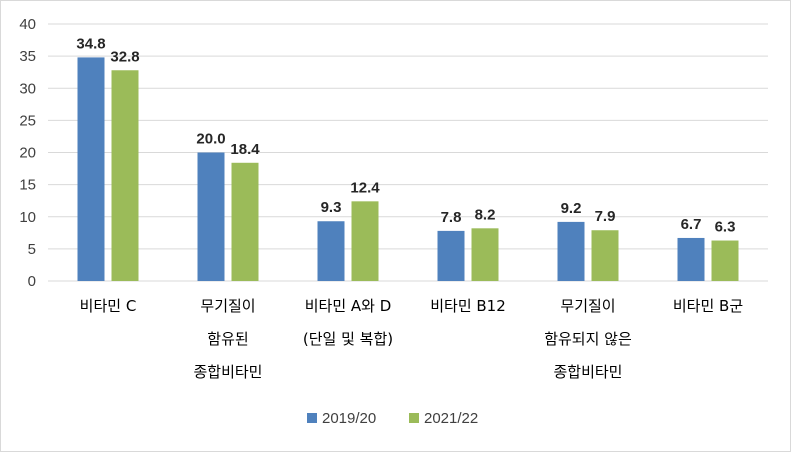 This screenshot has width=791, height=452. What do you see at coordinates (32, 281) in the screenshot?
I see `y-tick-label: 0` at bounding box center [32, 281].